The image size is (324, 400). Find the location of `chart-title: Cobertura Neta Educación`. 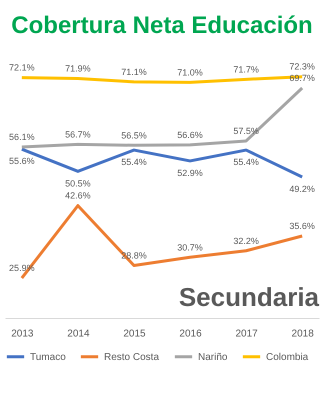

chart-title: Cobertura Neta Educación is located at coordinates (162, 25).